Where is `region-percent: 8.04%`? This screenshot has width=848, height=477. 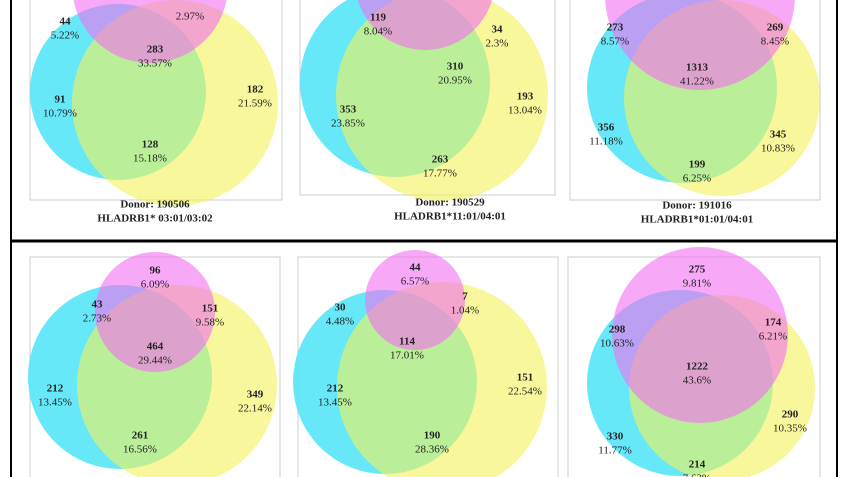 region-percent: 8.04% is located at coordinates (378, 32).